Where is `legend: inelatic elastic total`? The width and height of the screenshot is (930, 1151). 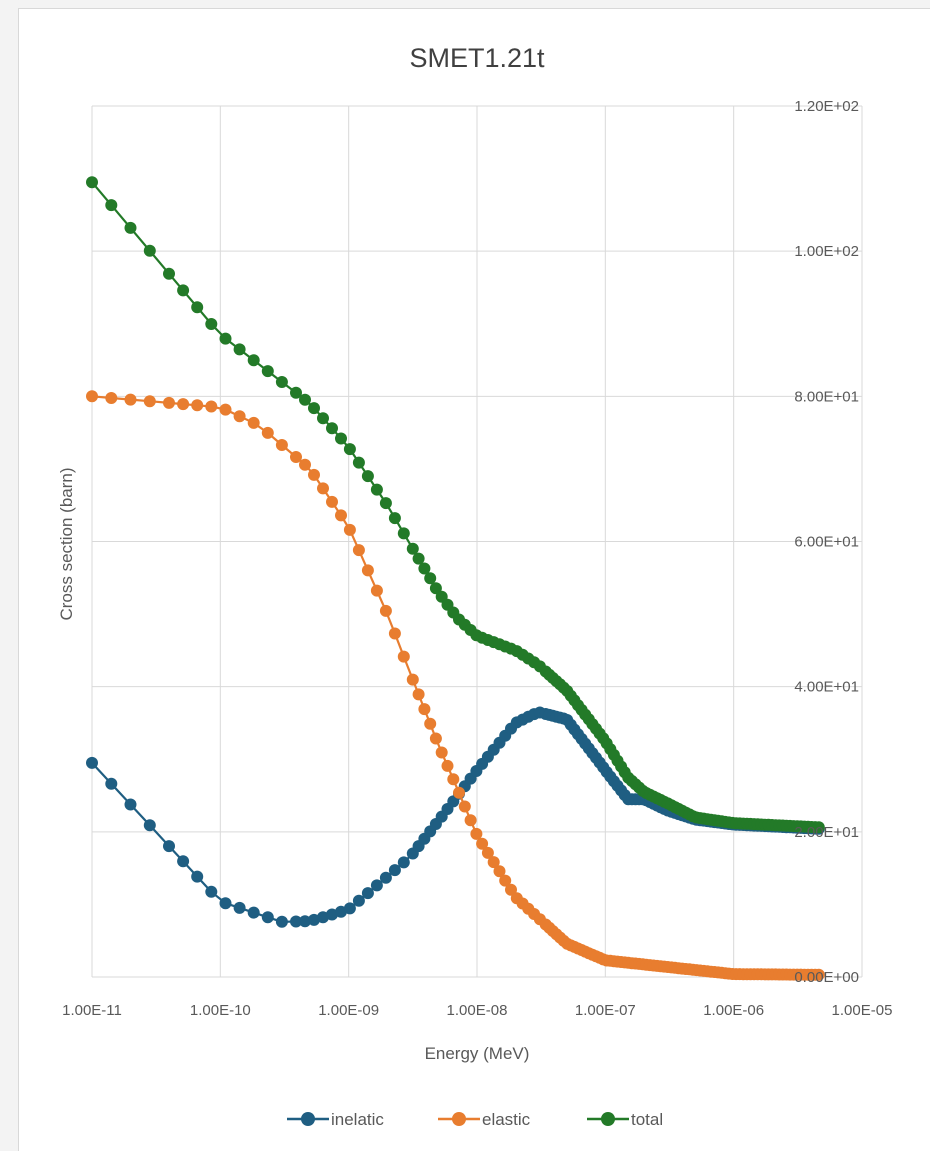
legend: inelatic elastic total is located at coordinates (475, 1119).